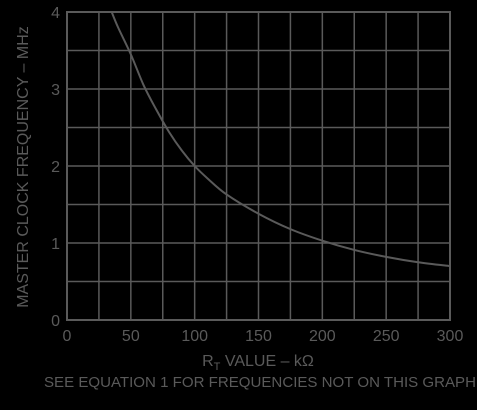 The width and height of the screenshot is (477, 410). What do you see at coordinates (67, 336) in the screenshot?
I see `x-tick-label: 0` at bounding box center [67, 336].